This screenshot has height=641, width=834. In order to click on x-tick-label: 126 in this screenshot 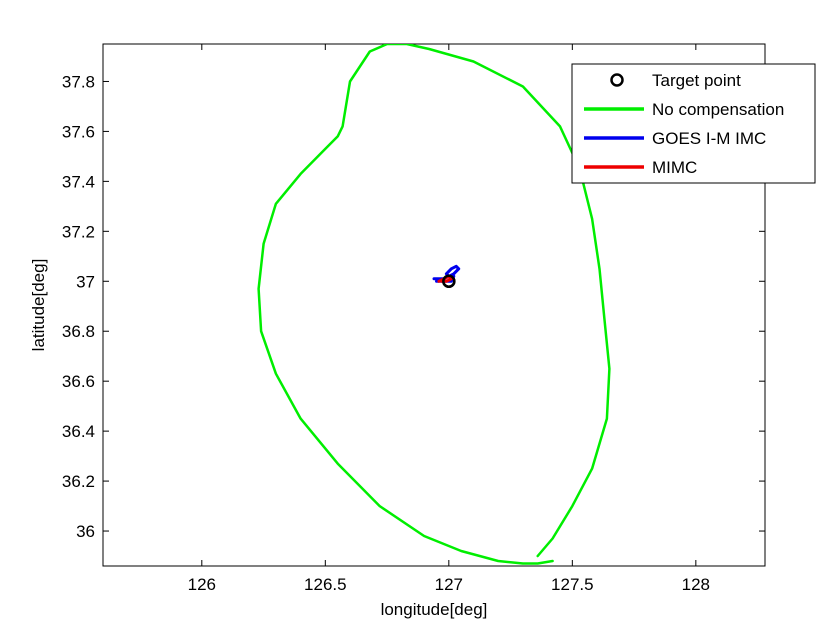, I will do `click(202, 584)`.